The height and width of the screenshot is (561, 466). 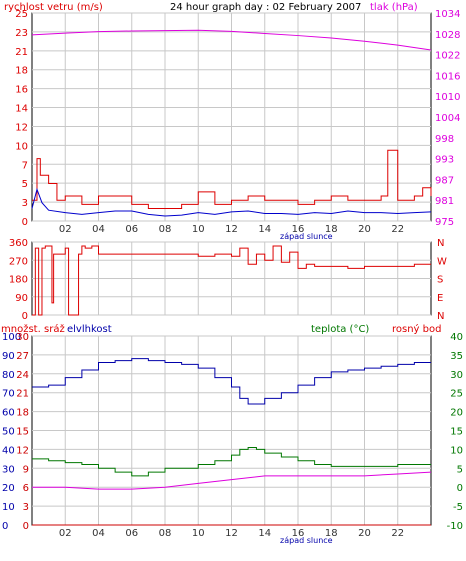 What do you see at coordinates (22, 337) in the screenshot?
I see `rain-tick-label: 30` at bounding box center [22, 337].